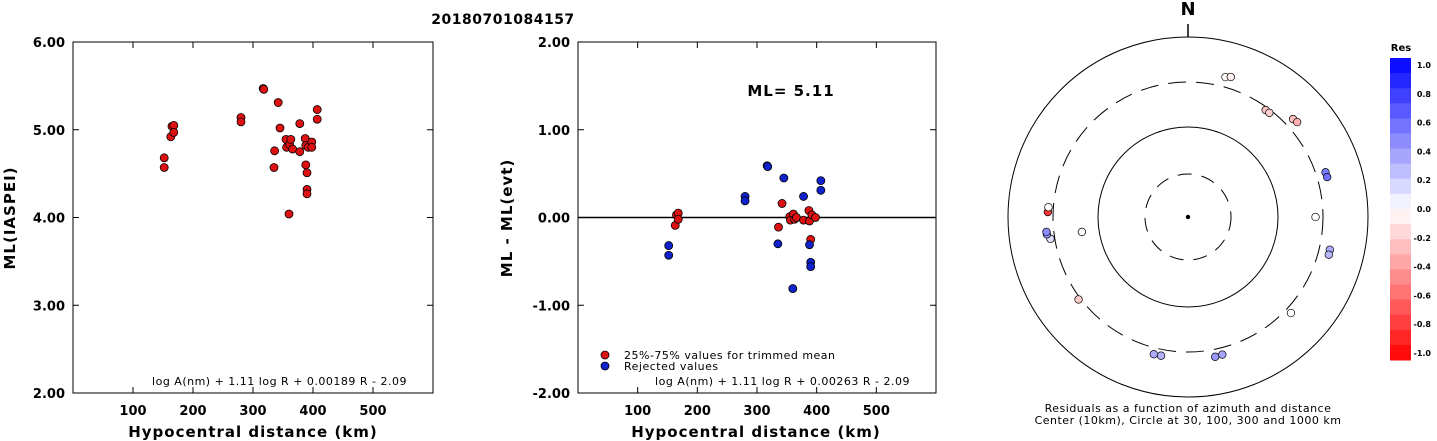 This screenshot has height=441, width=1437. I want to click on y-tick-label-1: 3.00, so click(49, 306).